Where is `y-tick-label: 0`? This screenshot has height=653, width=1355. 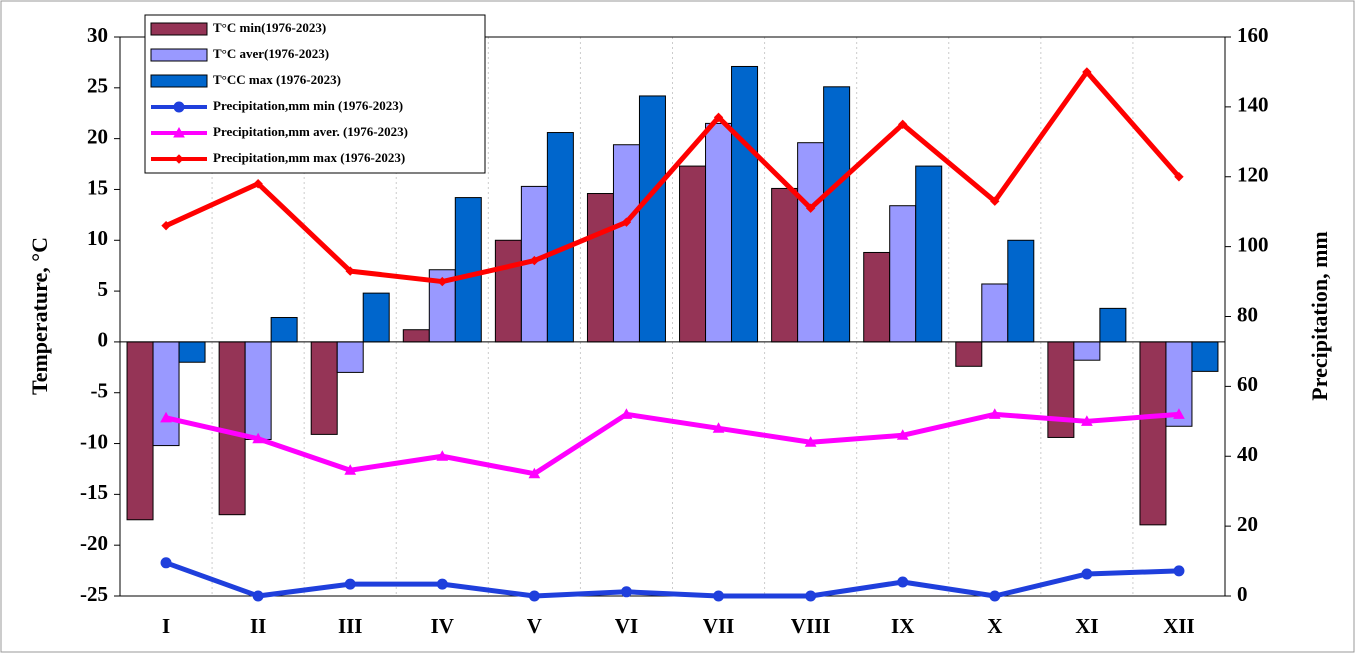 y-tick-label: 0 is located at coordinates (103, 340).